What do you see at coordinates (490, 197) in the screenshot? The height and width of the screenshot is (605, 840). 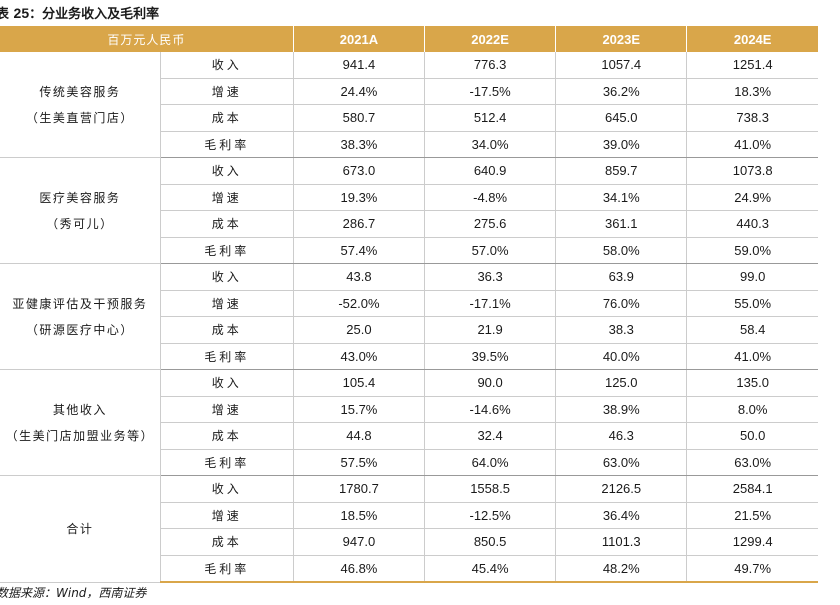 I see `value-cell: -4.8%` at bounding box center [490, 197].